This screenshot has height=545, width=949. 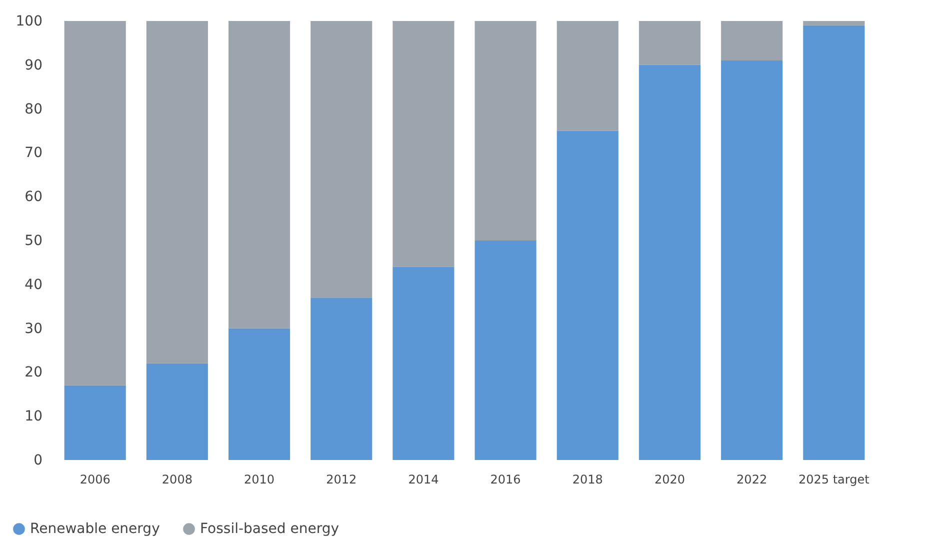 What do you see at coordinates (33, 372) in the screenshot?
I see `y-tick-label: 20` at bounding box center [33, 372].